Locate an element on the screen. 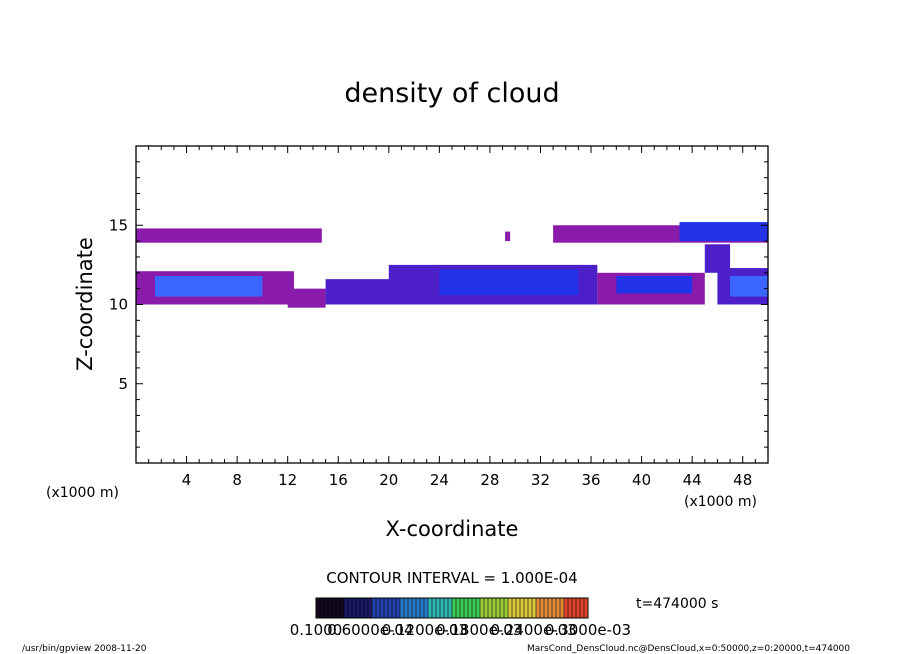  y-axis-label: Z-coordinate is located at coordinates (85, 304).